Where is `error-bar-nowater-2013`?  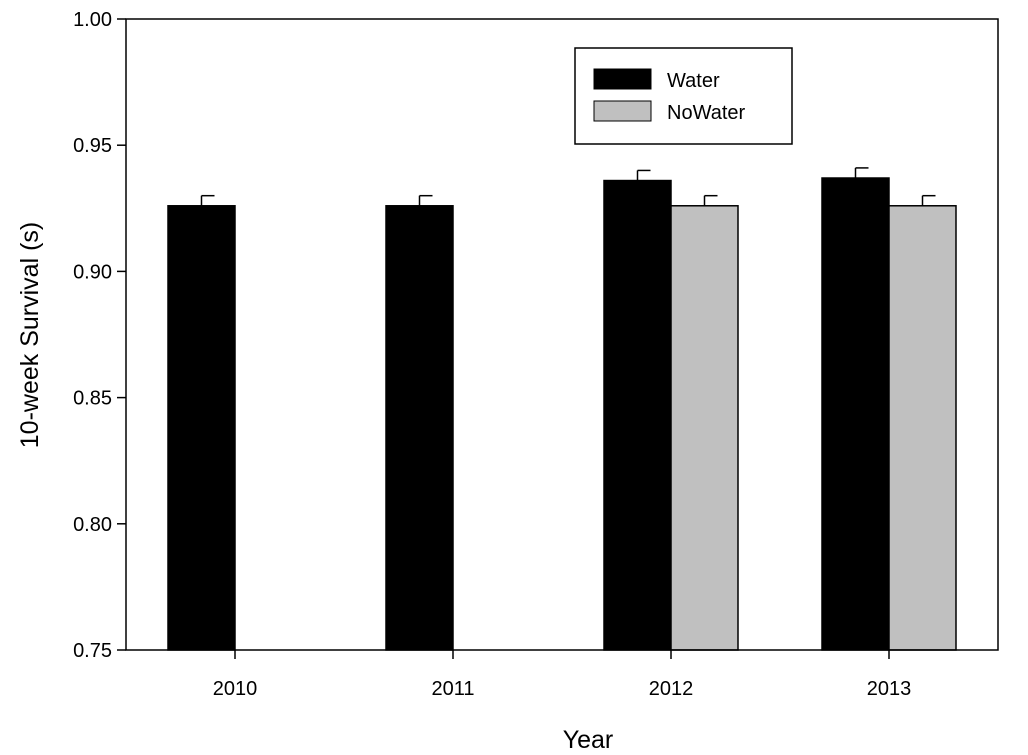 error-bar-nowater-2013 is located at coordinates (928, 200).